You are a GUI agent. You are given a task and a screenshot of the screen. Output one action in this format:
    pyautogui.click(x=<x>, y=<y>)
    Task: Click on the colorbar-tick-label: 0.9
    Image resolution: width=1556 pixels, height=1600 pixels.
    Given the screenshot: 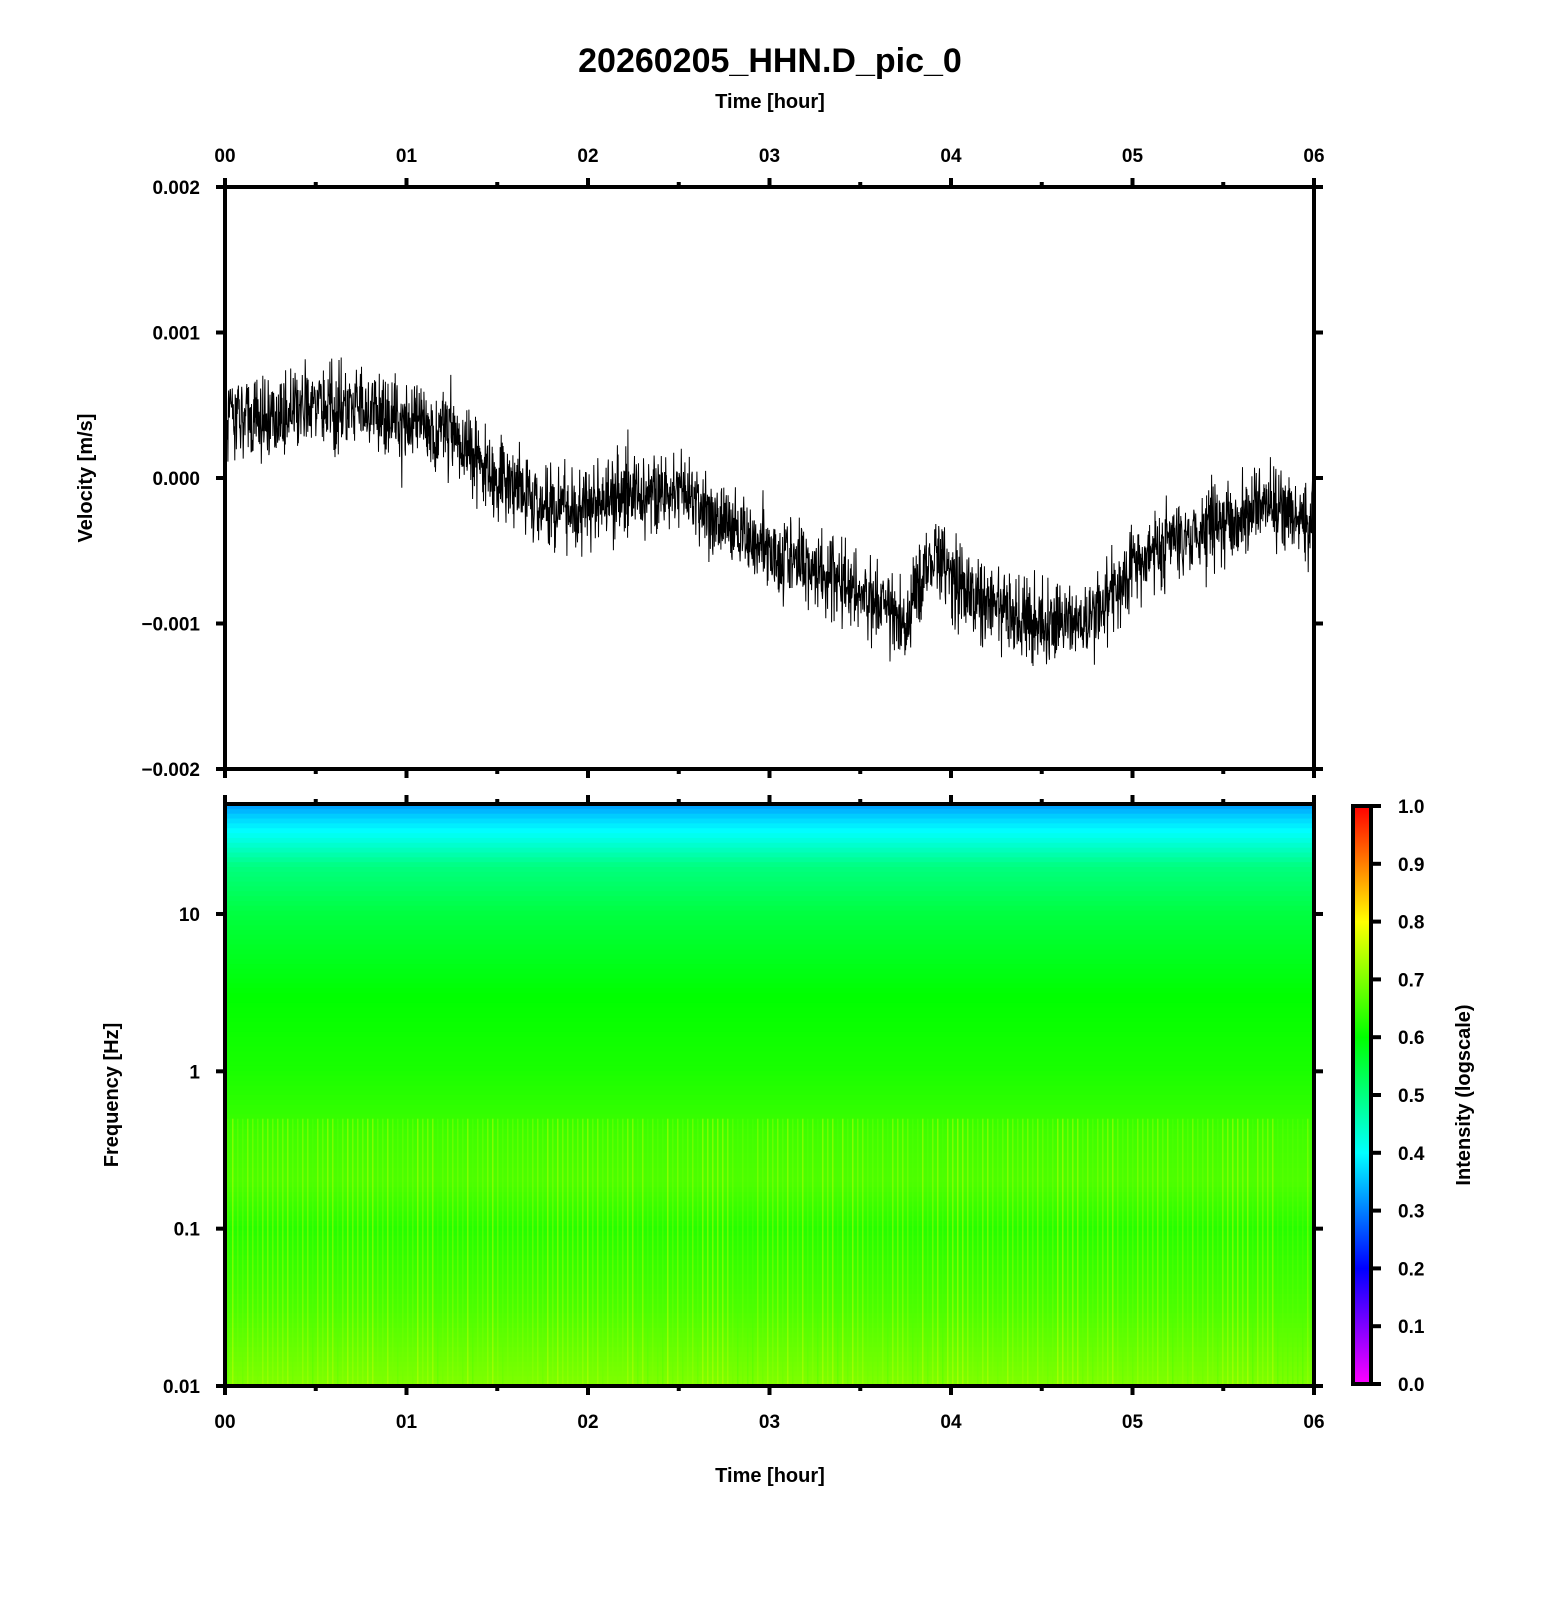 What is the action you would take?
    pyautogui.click(x=1411, y=865)
    